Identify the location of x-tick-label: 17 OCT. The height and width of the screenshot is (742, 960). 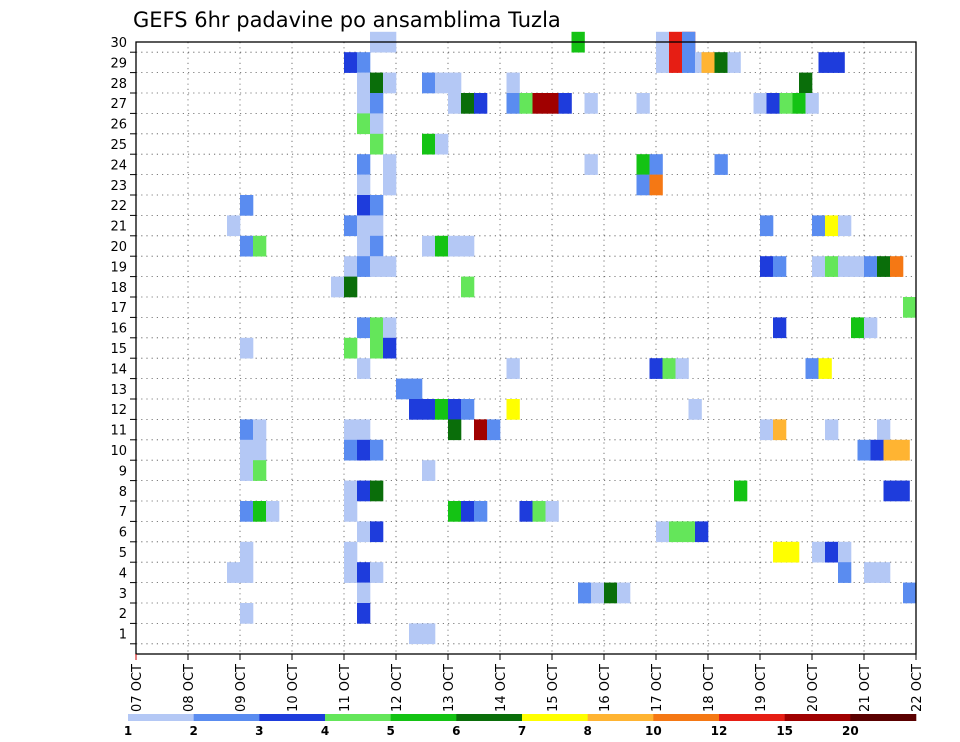
(657, 688).